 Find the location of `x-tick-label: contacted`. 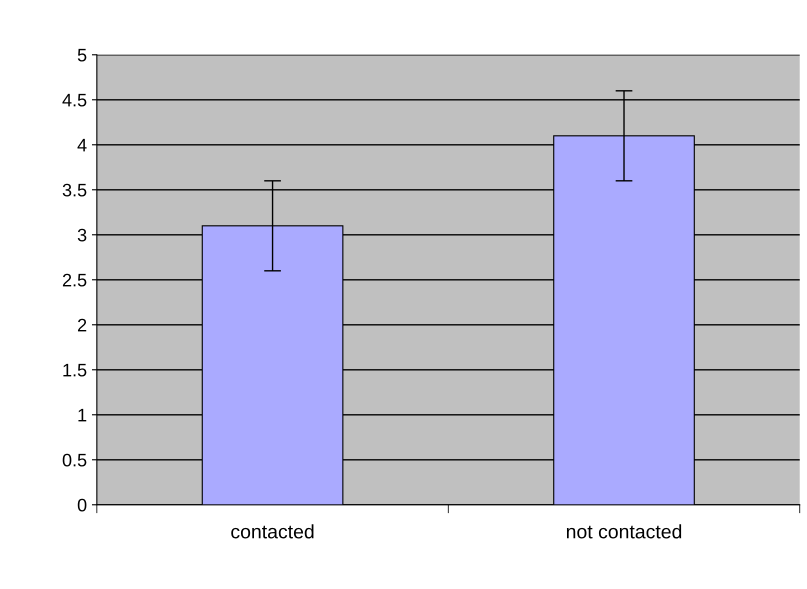

x-tick-label: contacted is located at coordinates (272, 531).